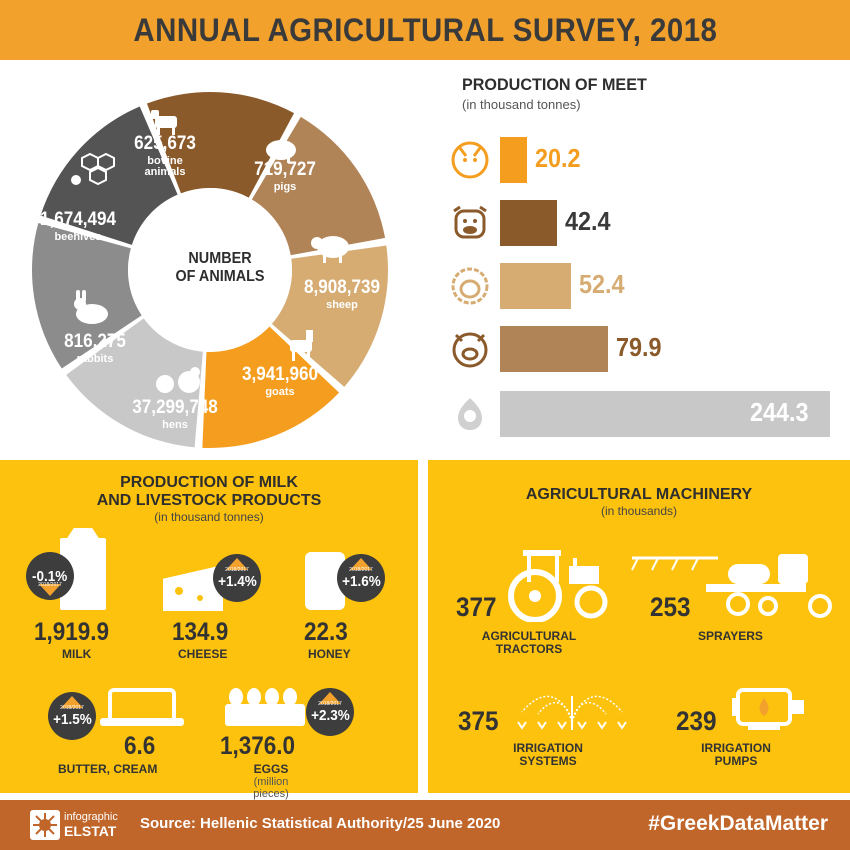 The height and width of the screenshot is (850, 850). I want to click on ring-segment-rabbits, so click(86, 295).